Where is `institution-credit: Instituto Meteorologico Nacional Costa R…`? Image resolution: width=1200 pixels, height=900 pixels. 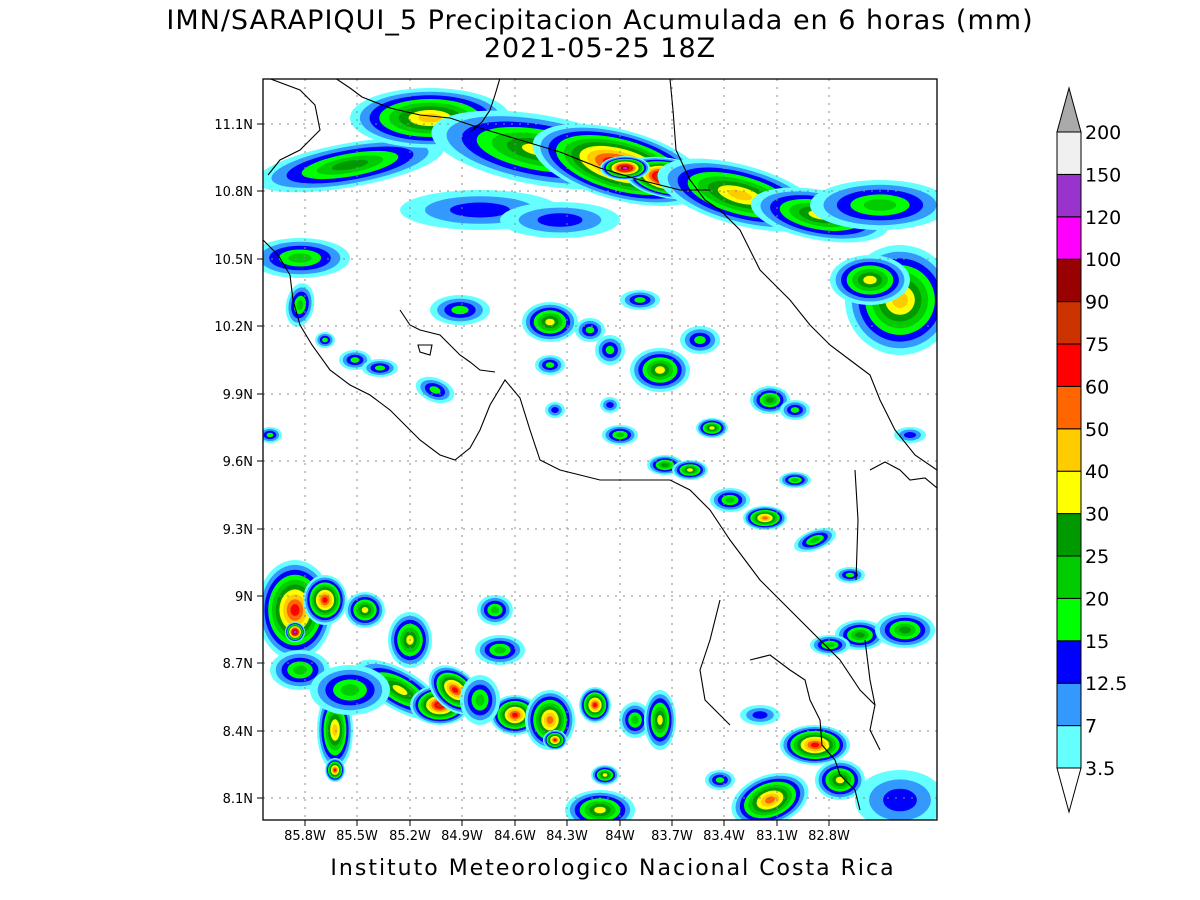 institution-credit: Instituto Meteorologico Nacional Costa R… is located at coordinates (613, 868).